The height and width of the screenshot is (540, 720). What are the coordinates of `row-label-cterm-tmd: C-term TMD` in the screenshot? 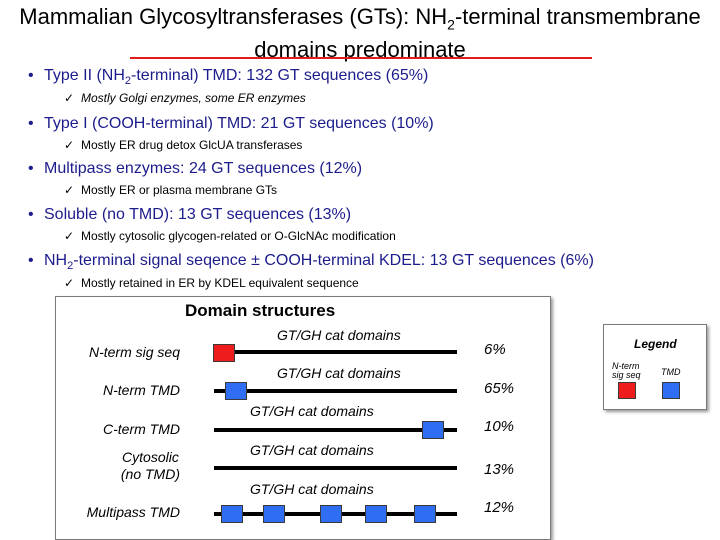 It's located at (141, 429).